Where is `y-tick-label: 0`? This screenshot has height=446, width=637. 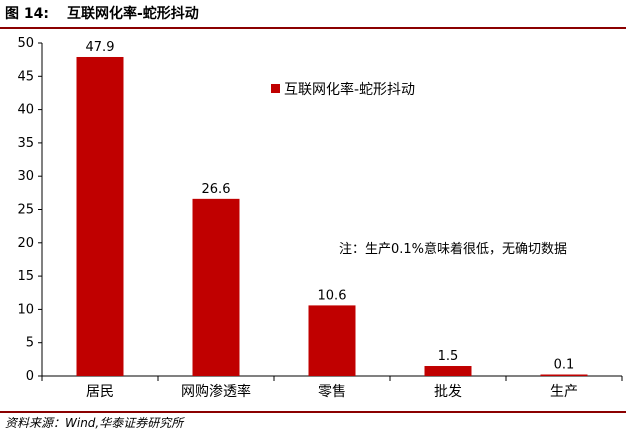 y-tick-label: 0 is located at coordinates (30, 376).